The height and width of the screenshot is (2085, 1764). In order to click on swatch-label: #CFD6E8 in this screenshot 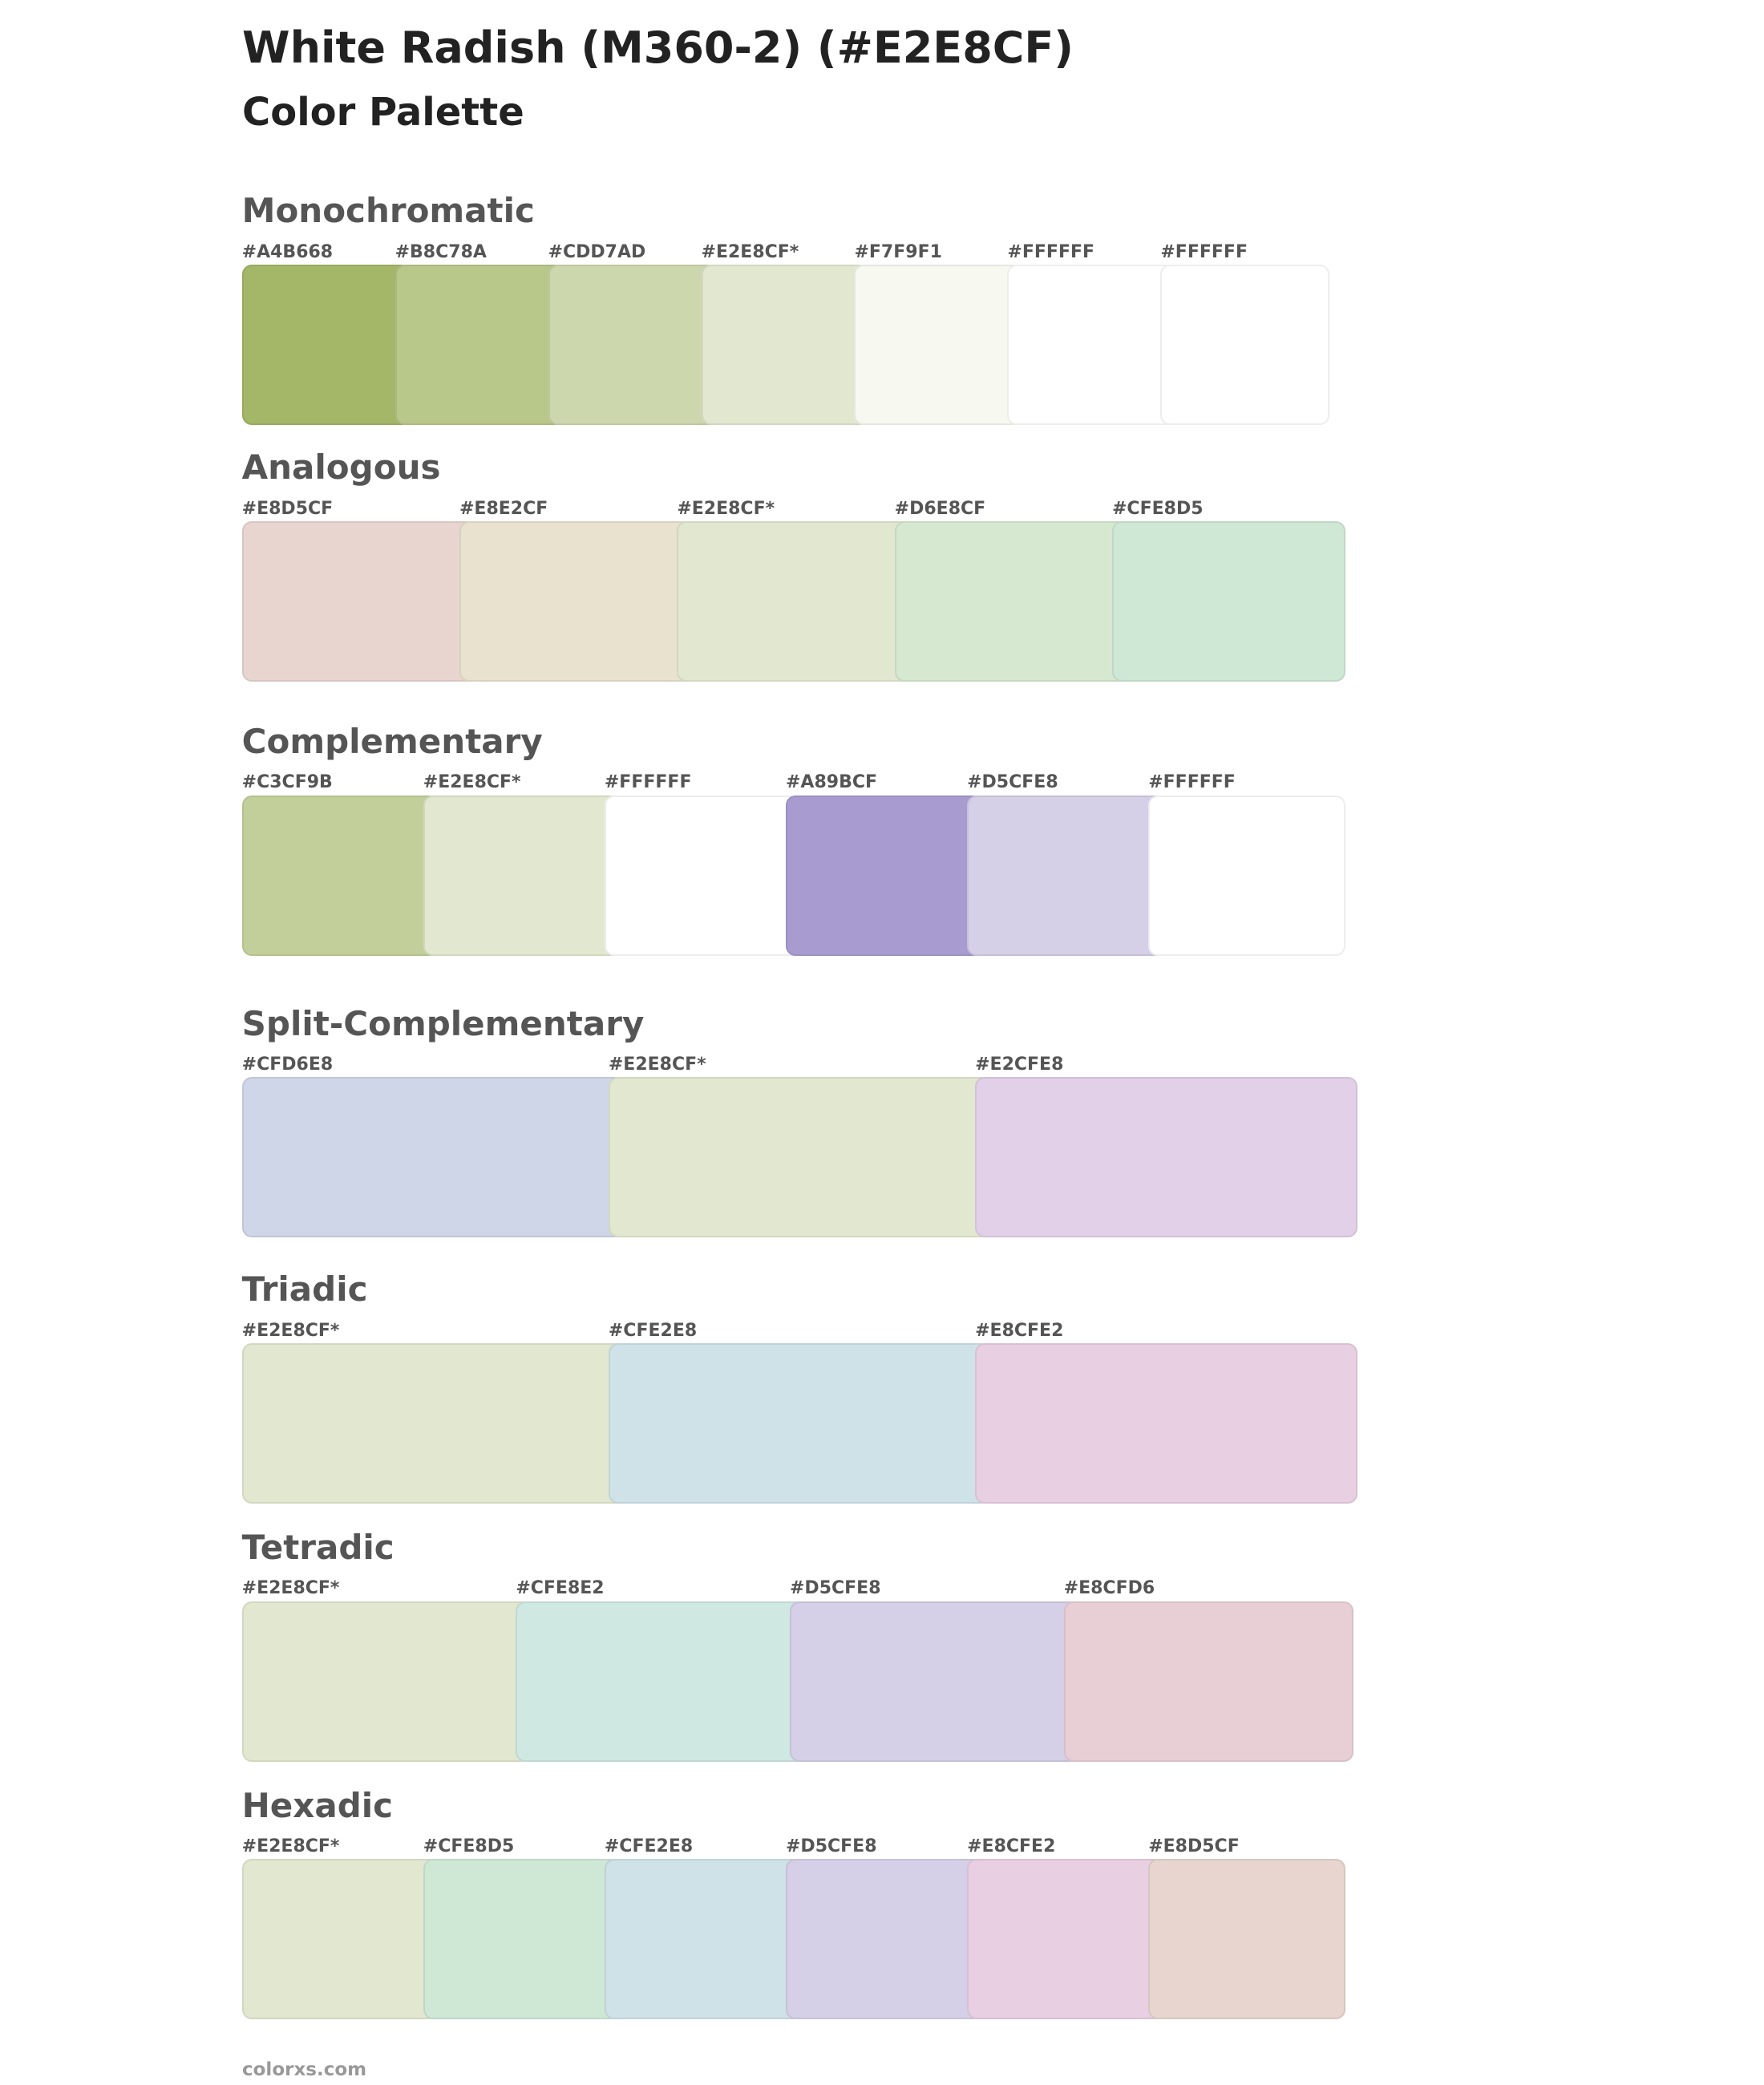, I will do `click(287, 1065)`.